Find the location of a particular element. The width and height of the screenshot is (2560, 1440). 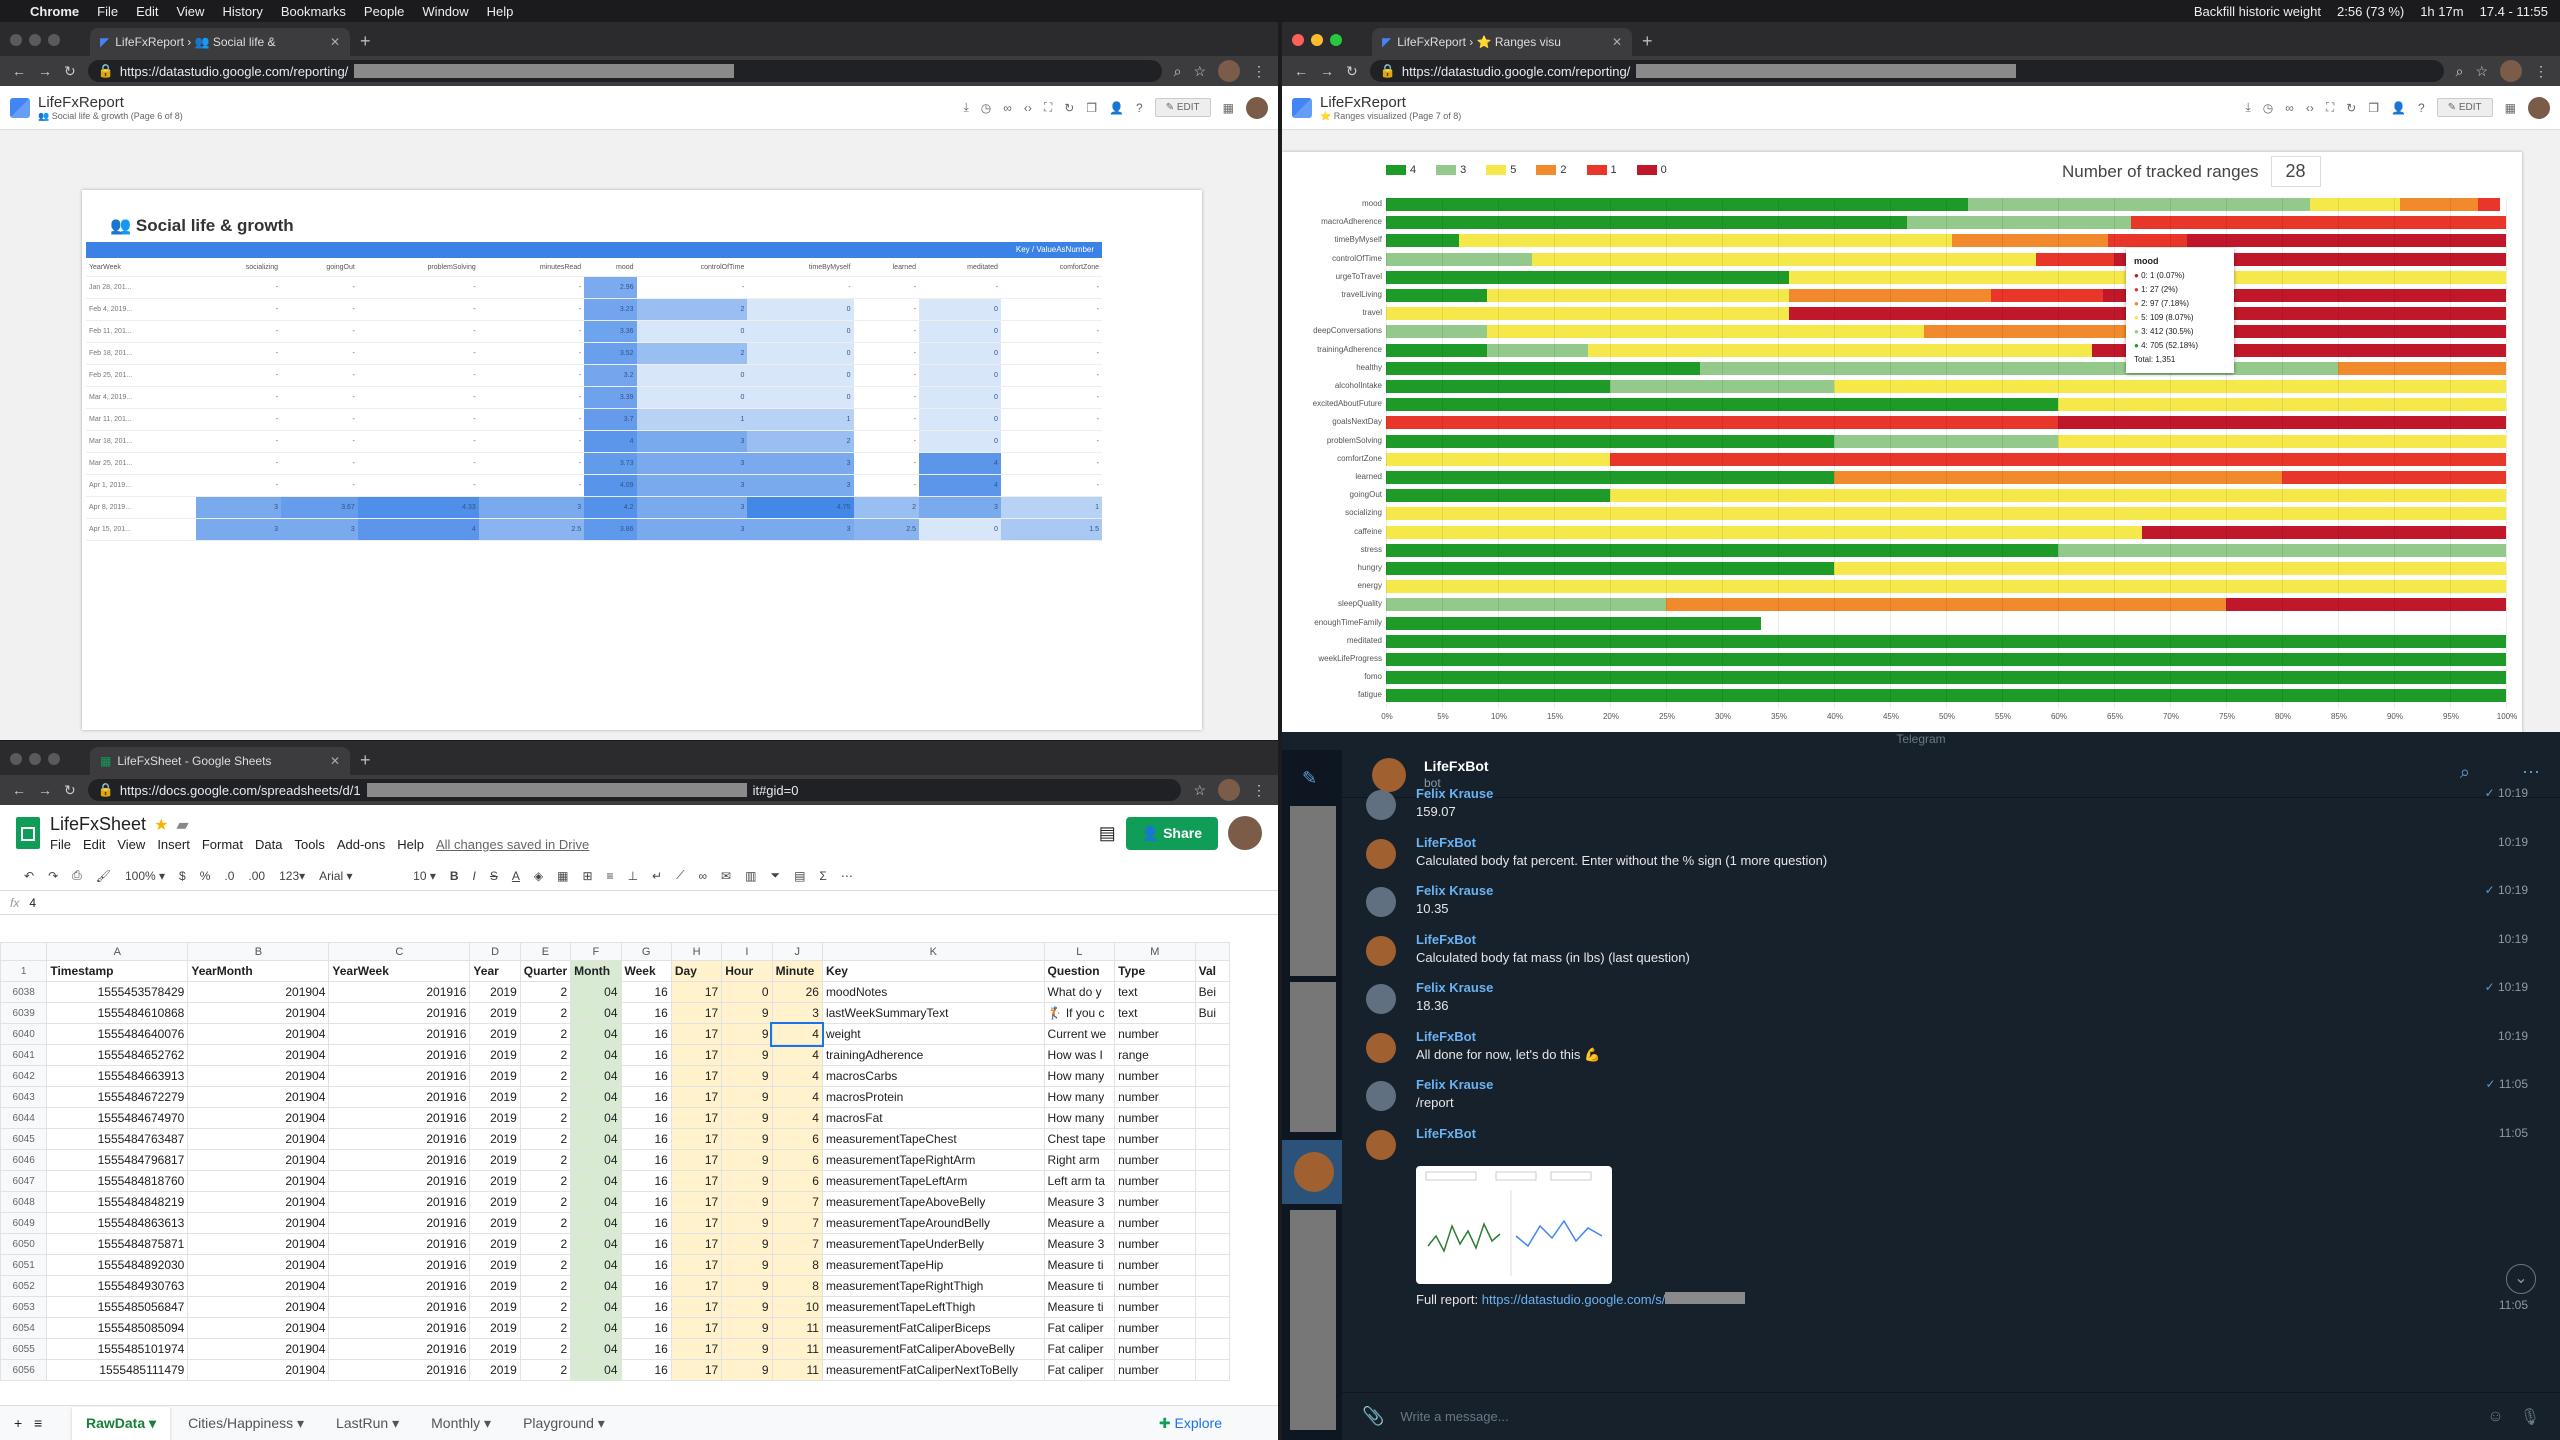

sheet-cell: 17 is located at coordinates (696, 1097).